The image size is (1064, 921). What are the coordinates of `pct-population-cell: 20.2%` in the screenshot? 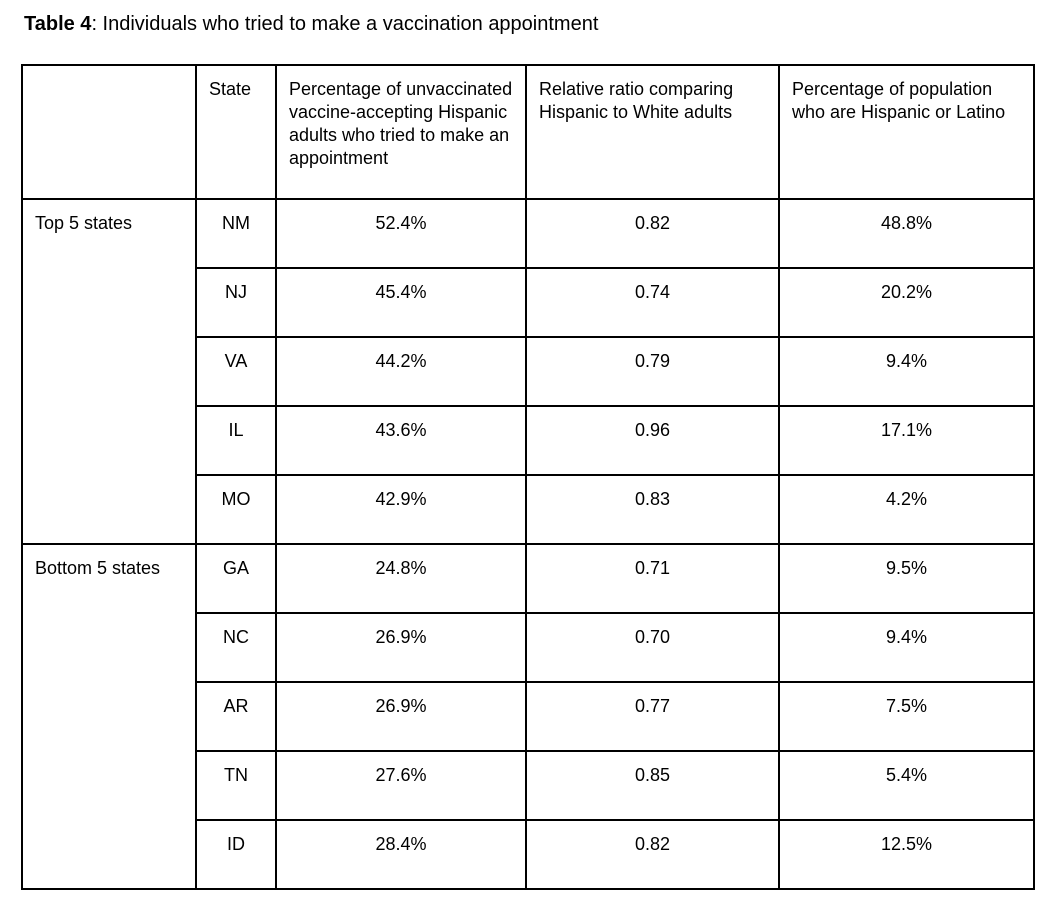 It's located at (906, 302).